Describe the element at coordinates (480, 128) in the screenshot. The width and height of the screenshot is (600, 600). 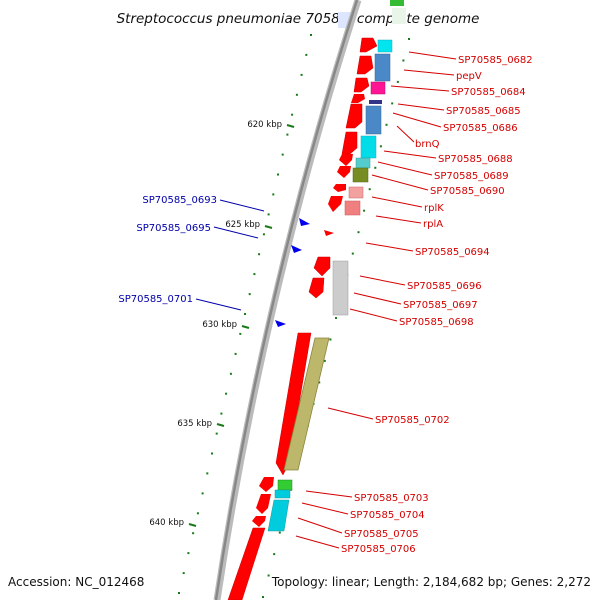
I see `gene-label-0686: SP70585_0686` at that location.